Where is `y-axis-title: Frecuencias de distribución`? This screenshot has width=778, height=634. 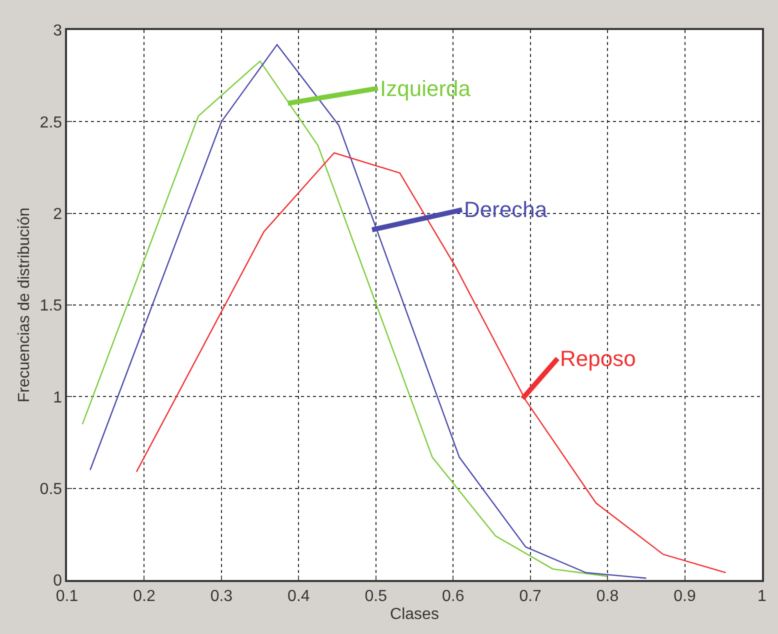
y-axis-title: Frecuencias de distribución is located at coordinates (25, 305).